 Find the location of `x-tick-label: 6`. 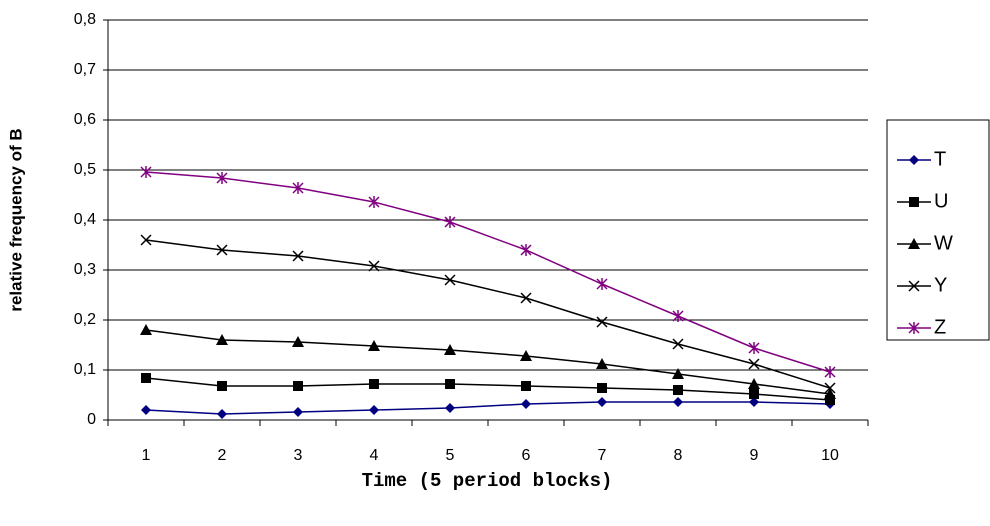

x-tick-label: 6 is located at coordinates (526, 455).